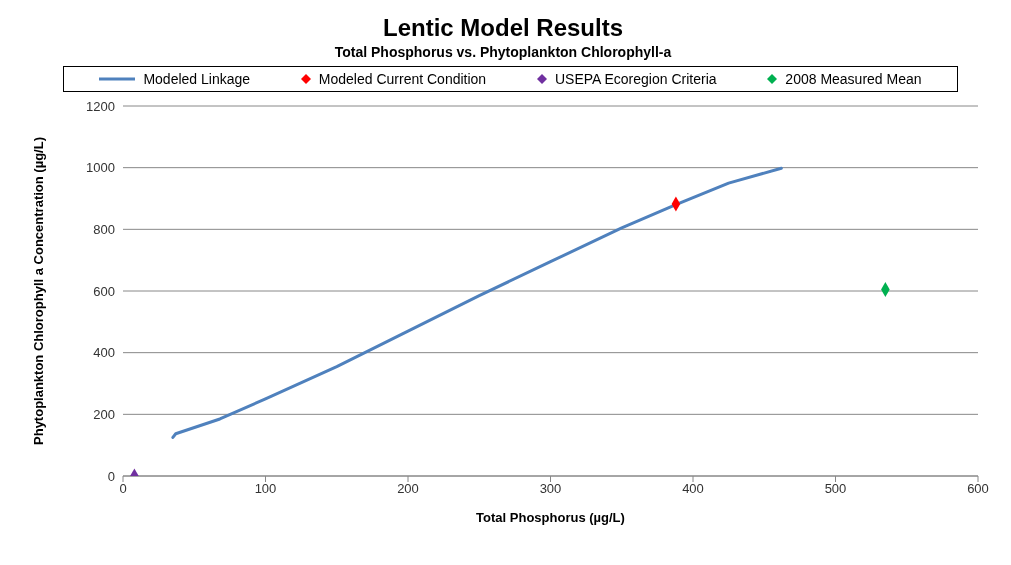 This screenshot has width=1011, height=565. Describe the element at coordinates (100, 106) in the screenshot. I see `y-tick-label: 1200` at that location.